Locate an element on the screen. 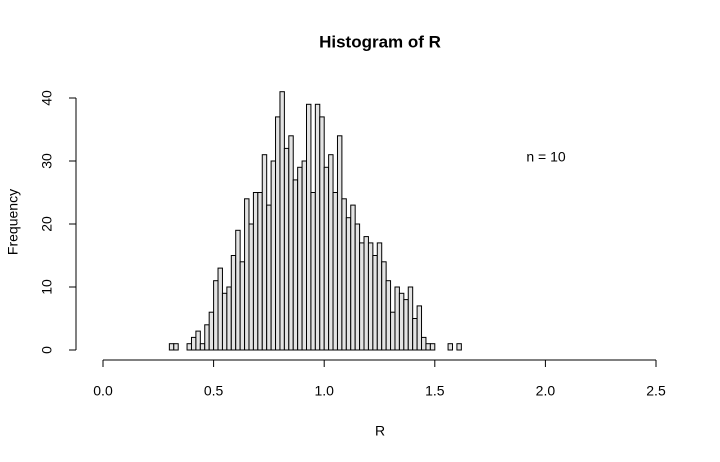 Image resolution: width=720 pixels, height=462 pixels. y-tick-label: 0 is located at coordinates (47, 350).